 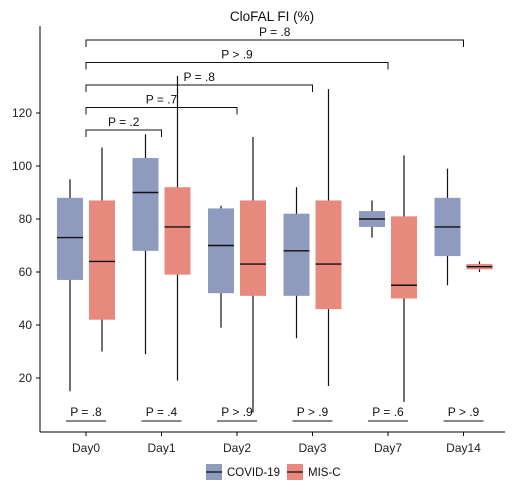 I want to click on box-mis-c-day14, so click(x=479, y=266).